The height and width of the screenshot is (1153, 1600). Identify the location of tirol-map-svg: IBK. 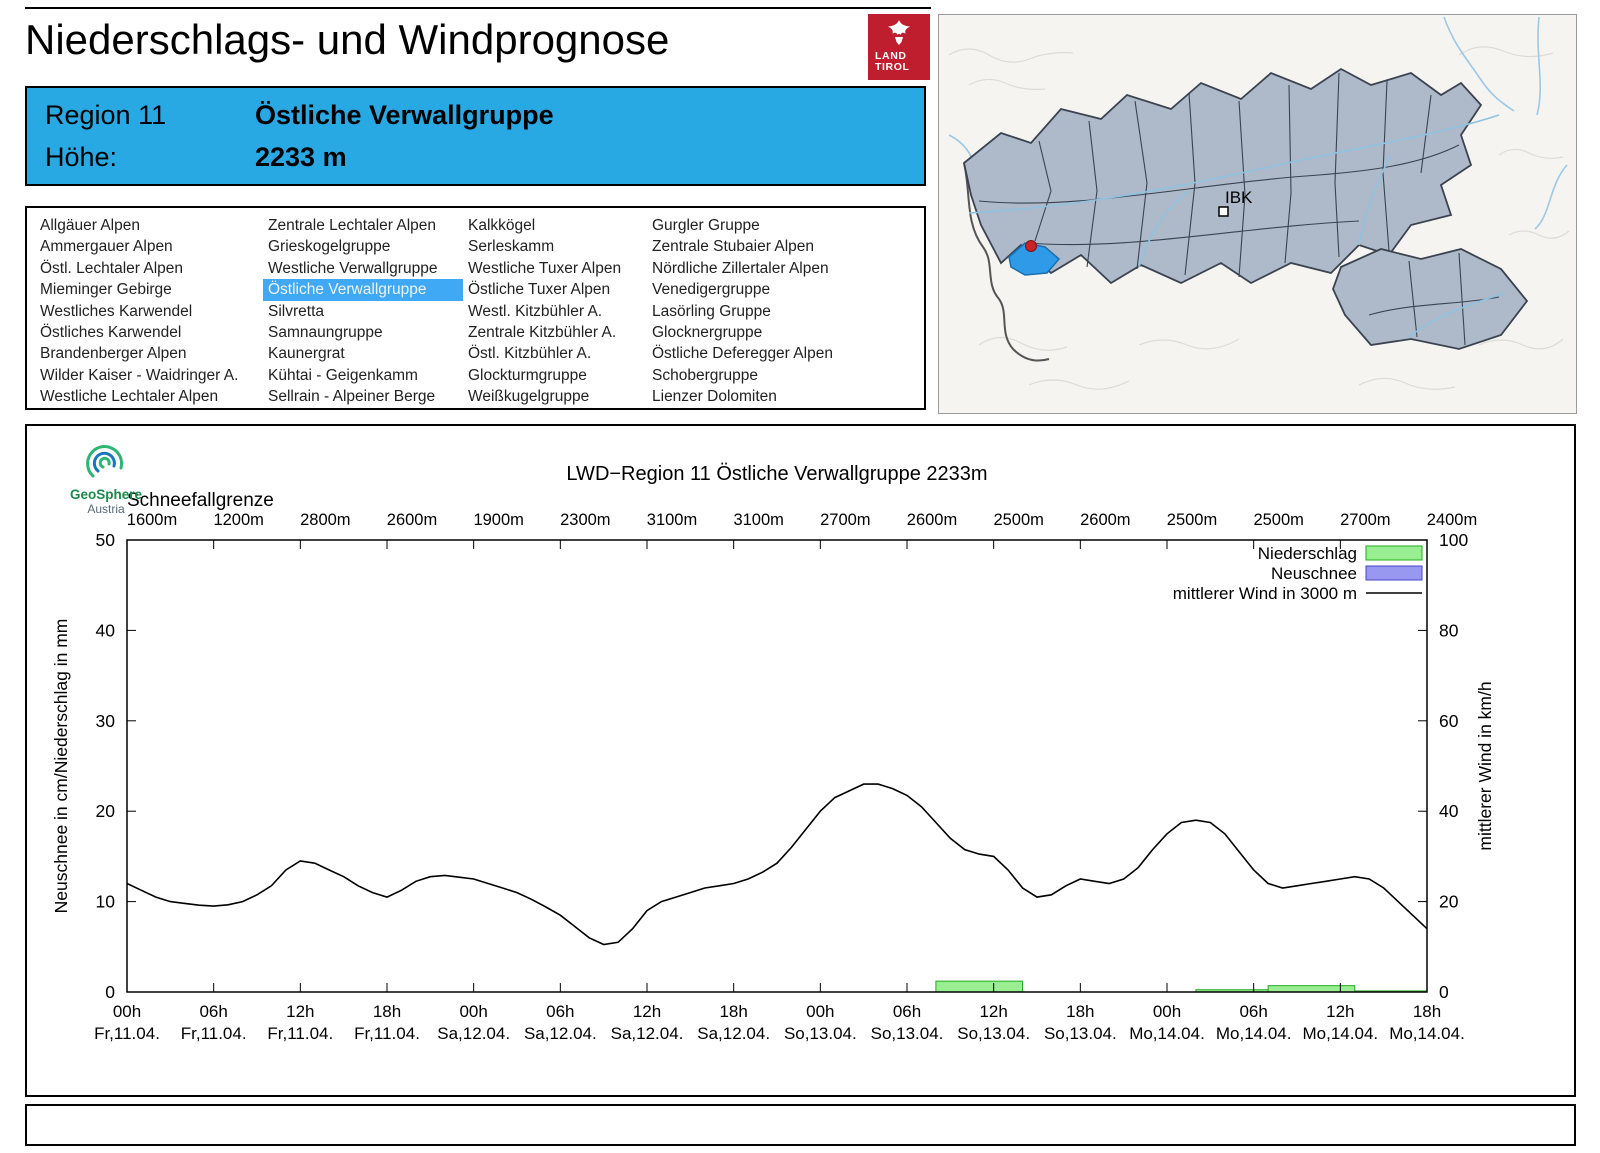
(1257, 214).